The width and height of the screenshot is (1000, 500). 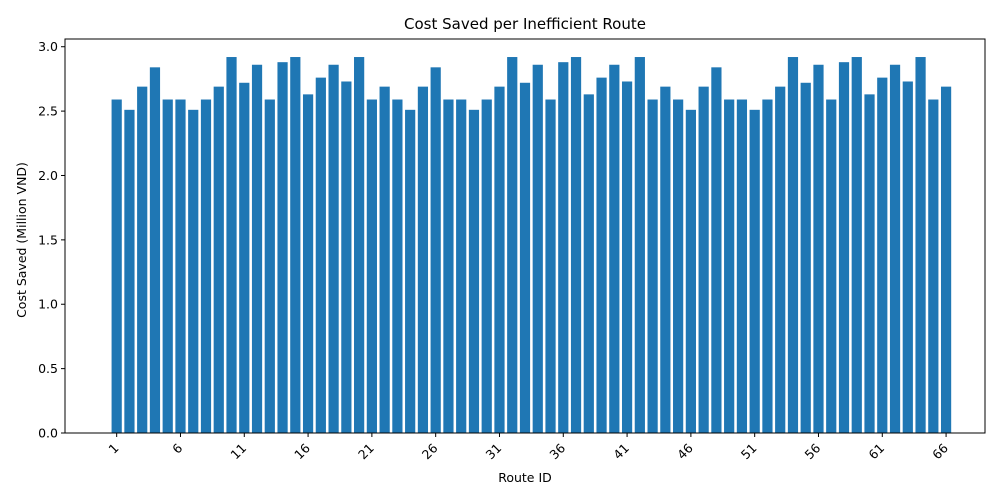 I want to click on x-tick-label: 36, so click(x=557, y=451).